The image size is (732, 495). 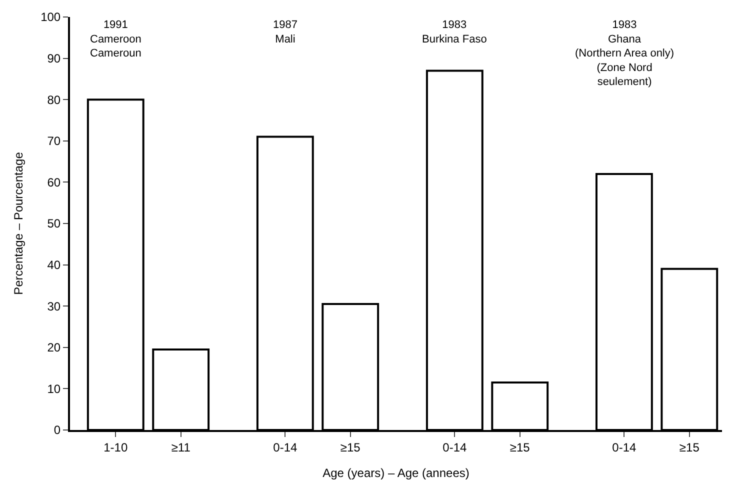 I want to click on y-tick-label: 60, so click(x=54, y=182).